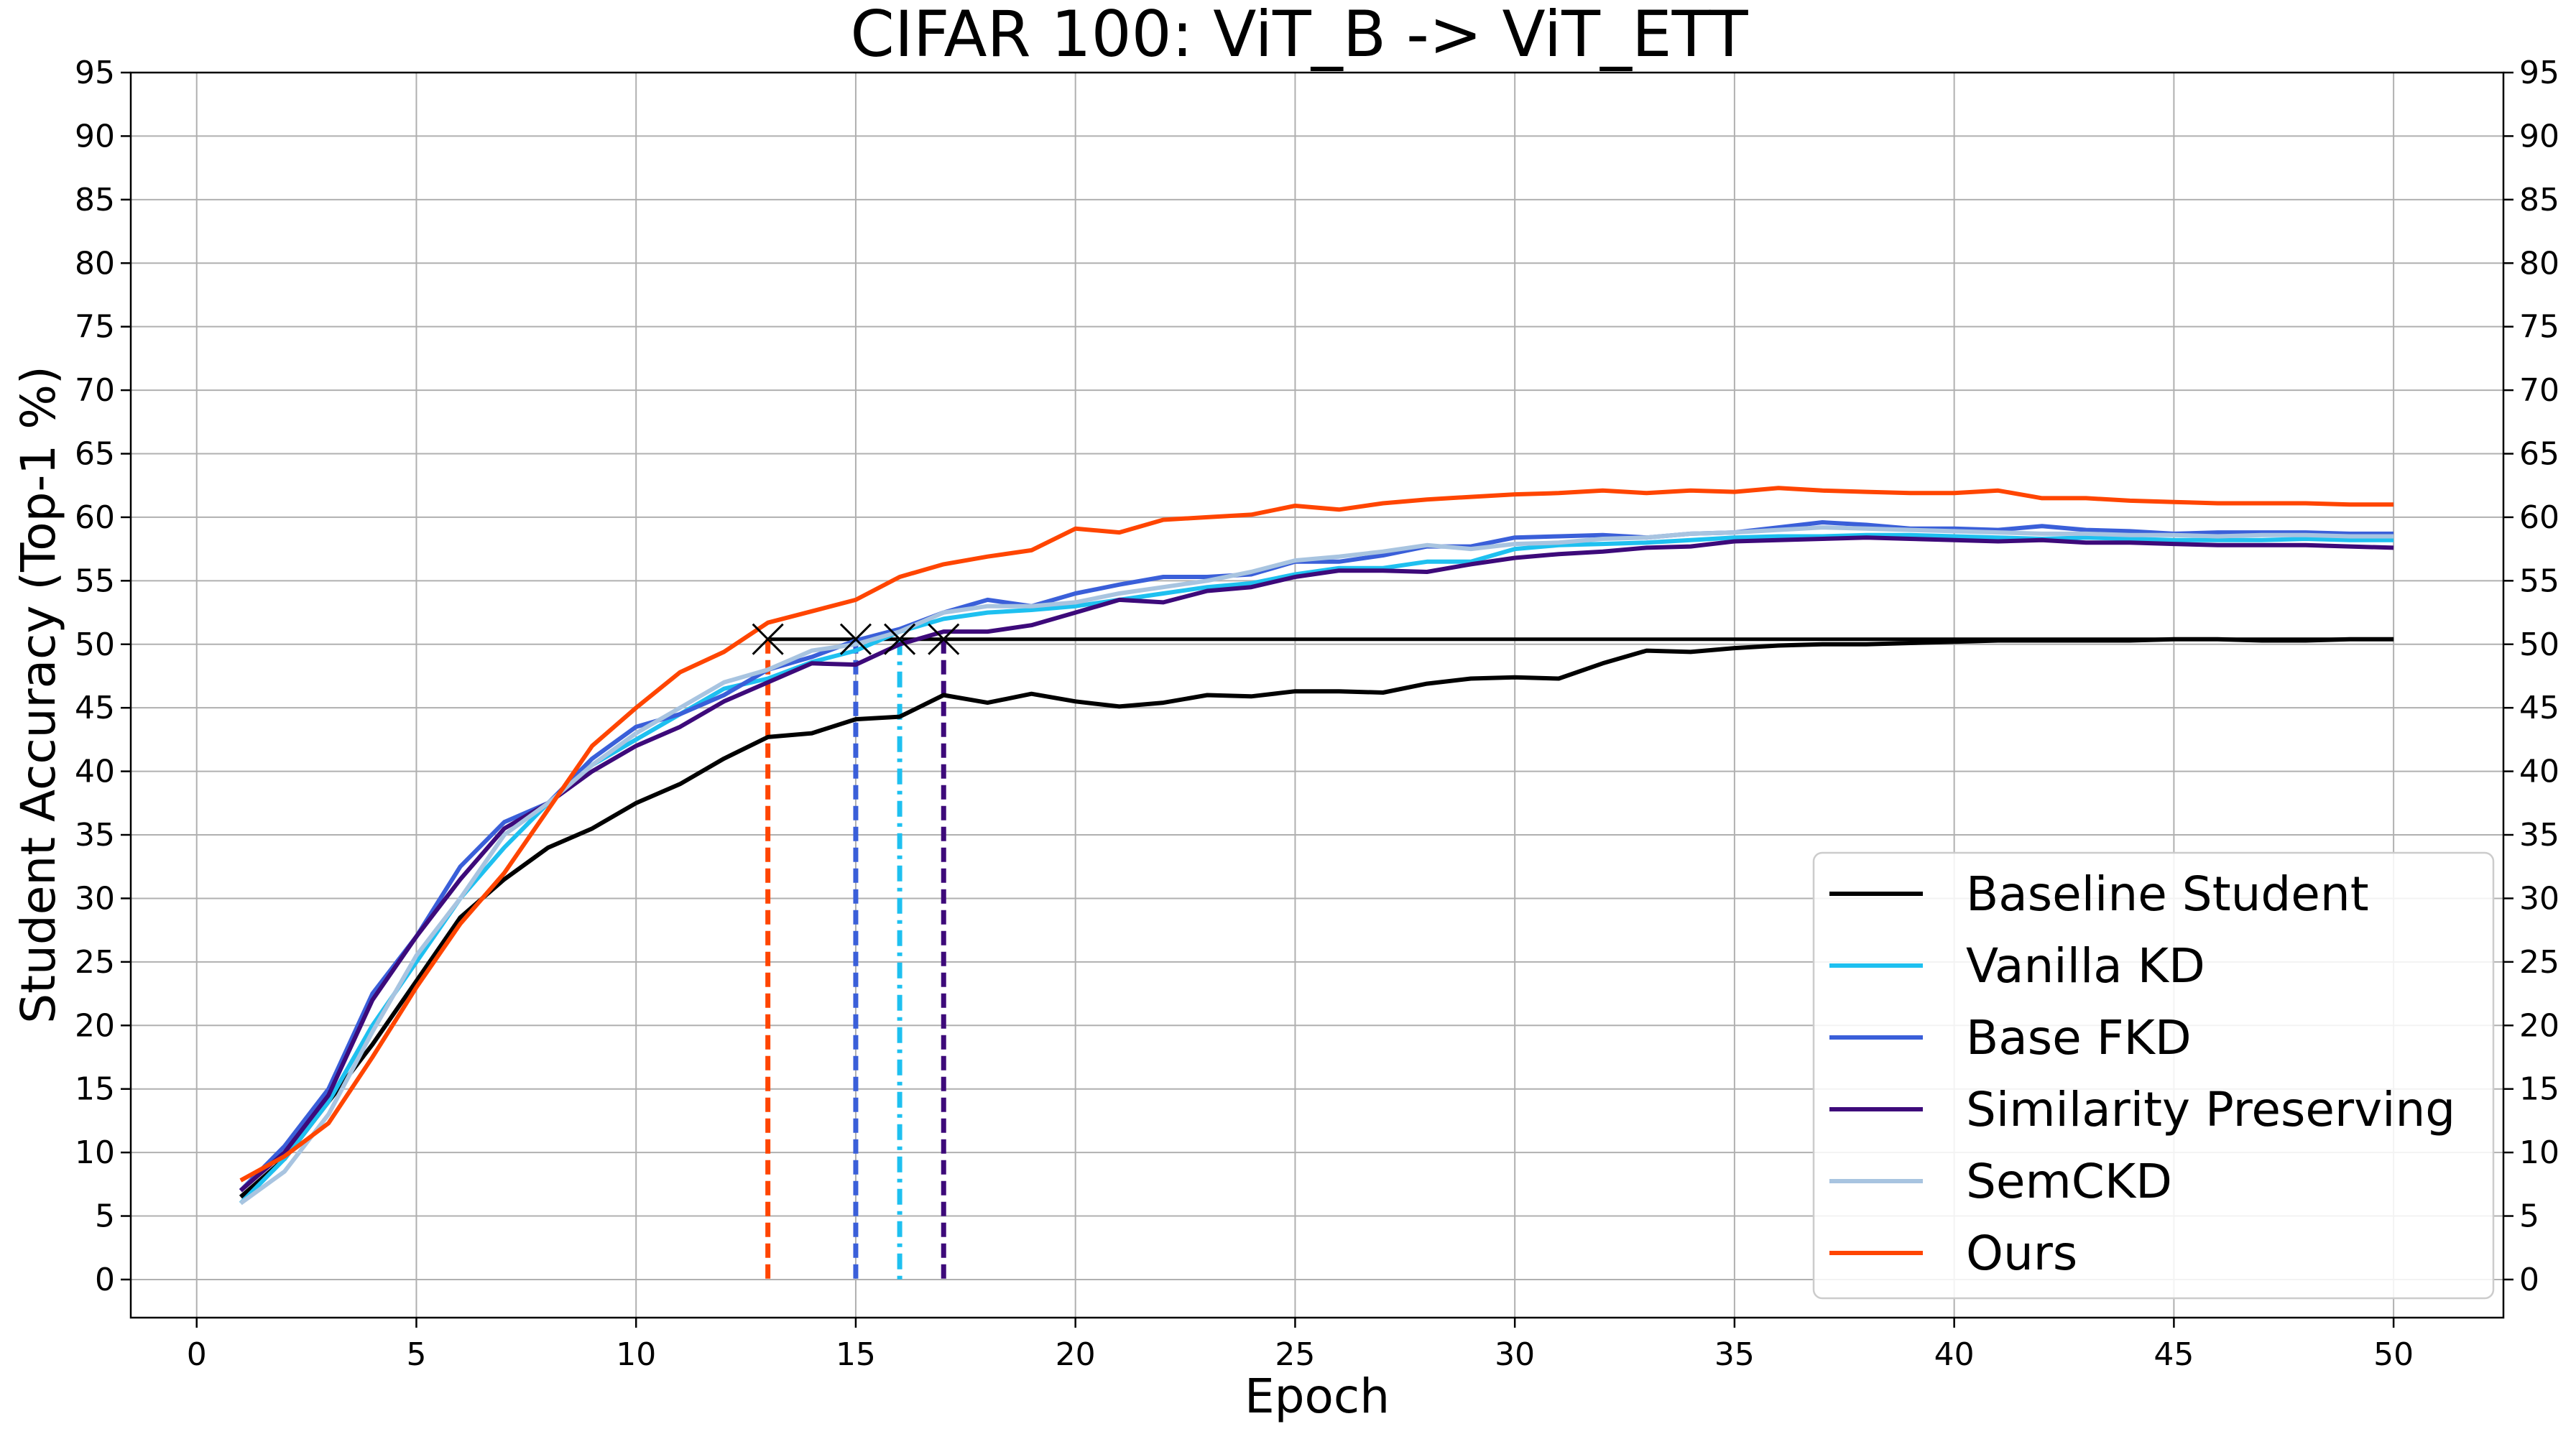 This screenshot has width=2576, height=1429. What do you see at coordinates (2539, 1152) in the screenshot?
I see `y-tick-label-right: 10` at bounding box center [2539, 1152].